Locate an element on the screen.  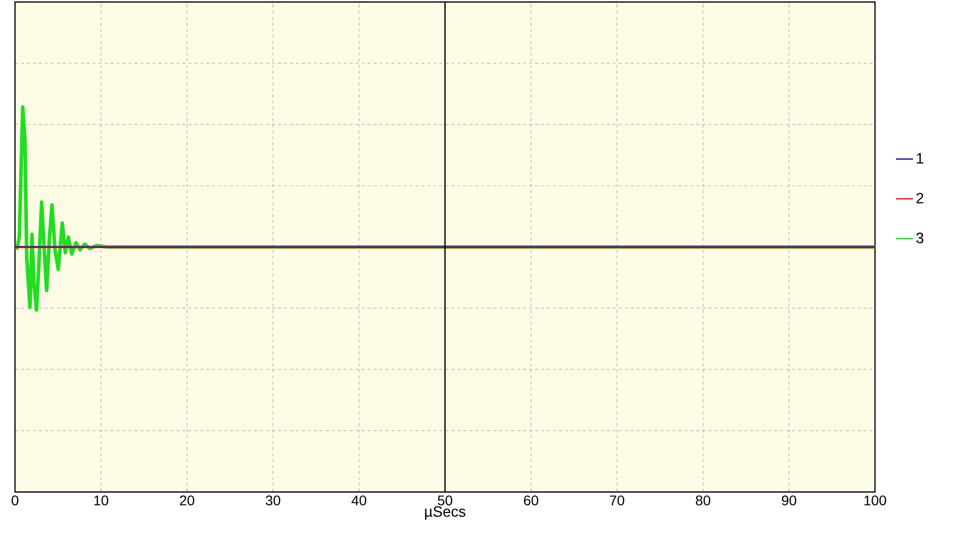
x-tick-label: 30 is located at coordinates (273, 500).